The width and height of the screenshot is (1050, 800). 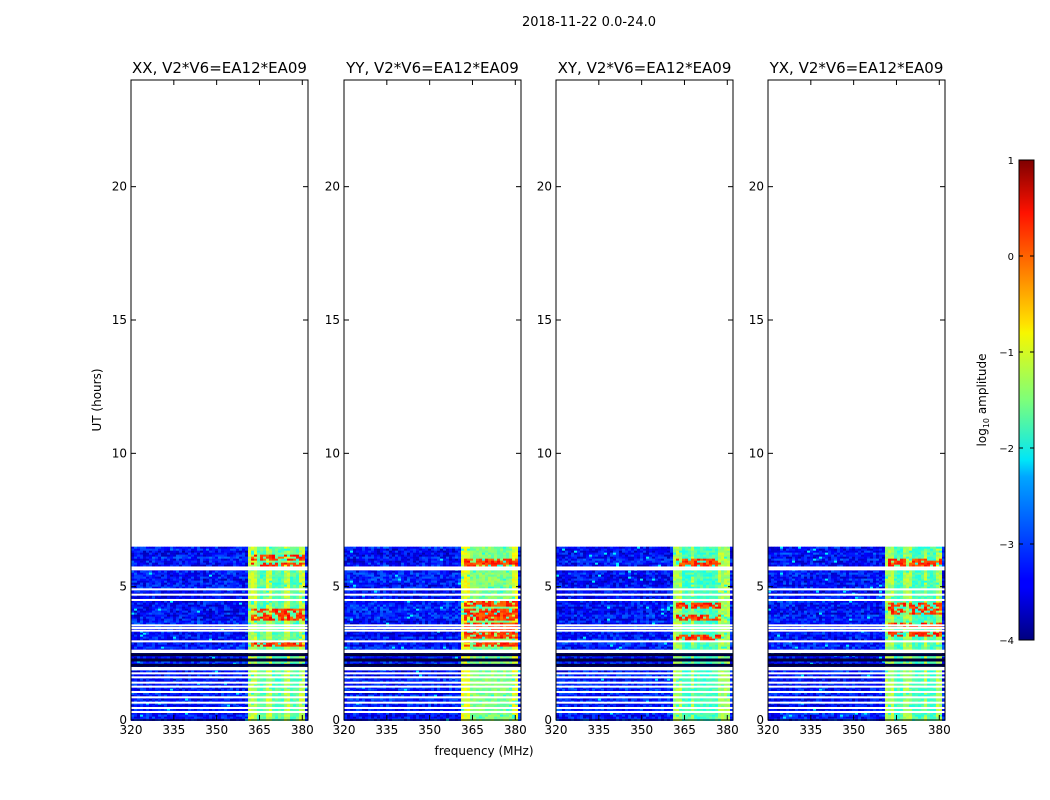 I want to click on colorbar-label-amplitude: amplitude, so click(x=982, y=386).